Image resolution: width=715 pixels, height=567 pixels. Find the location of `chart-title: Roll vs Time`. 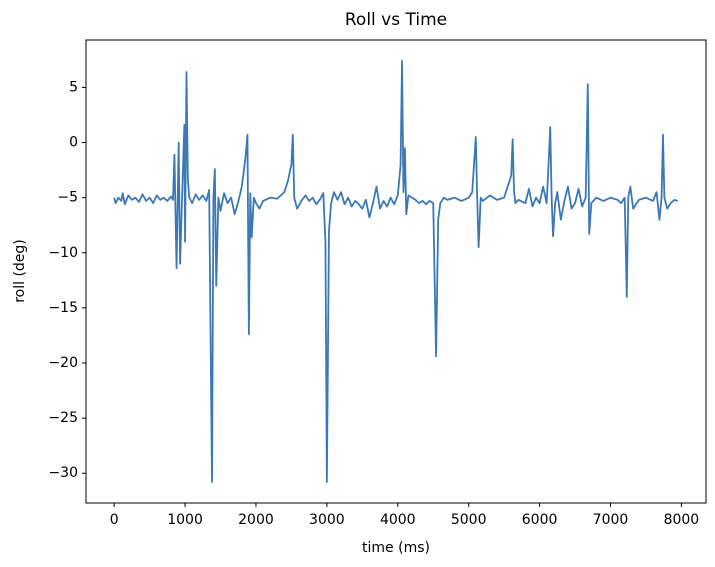

chart-title: Roll vs Time is located at coordinates (396, 20).